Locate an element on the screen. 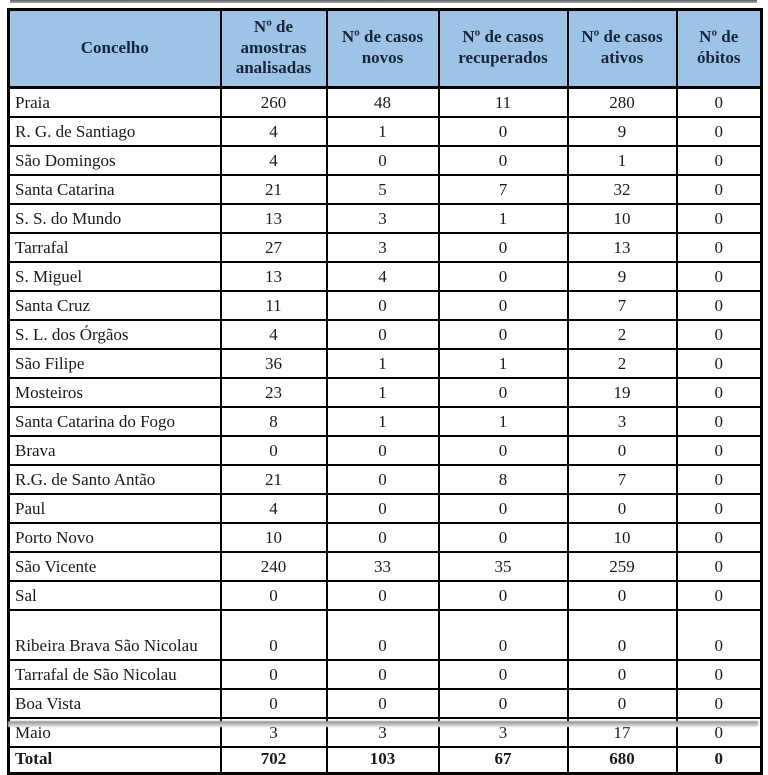 This screenshot has width=768, height=775. table-row: Ribeira Brava São Nicolau 0 0 0 0 0 is located at coordinates (385, 635).